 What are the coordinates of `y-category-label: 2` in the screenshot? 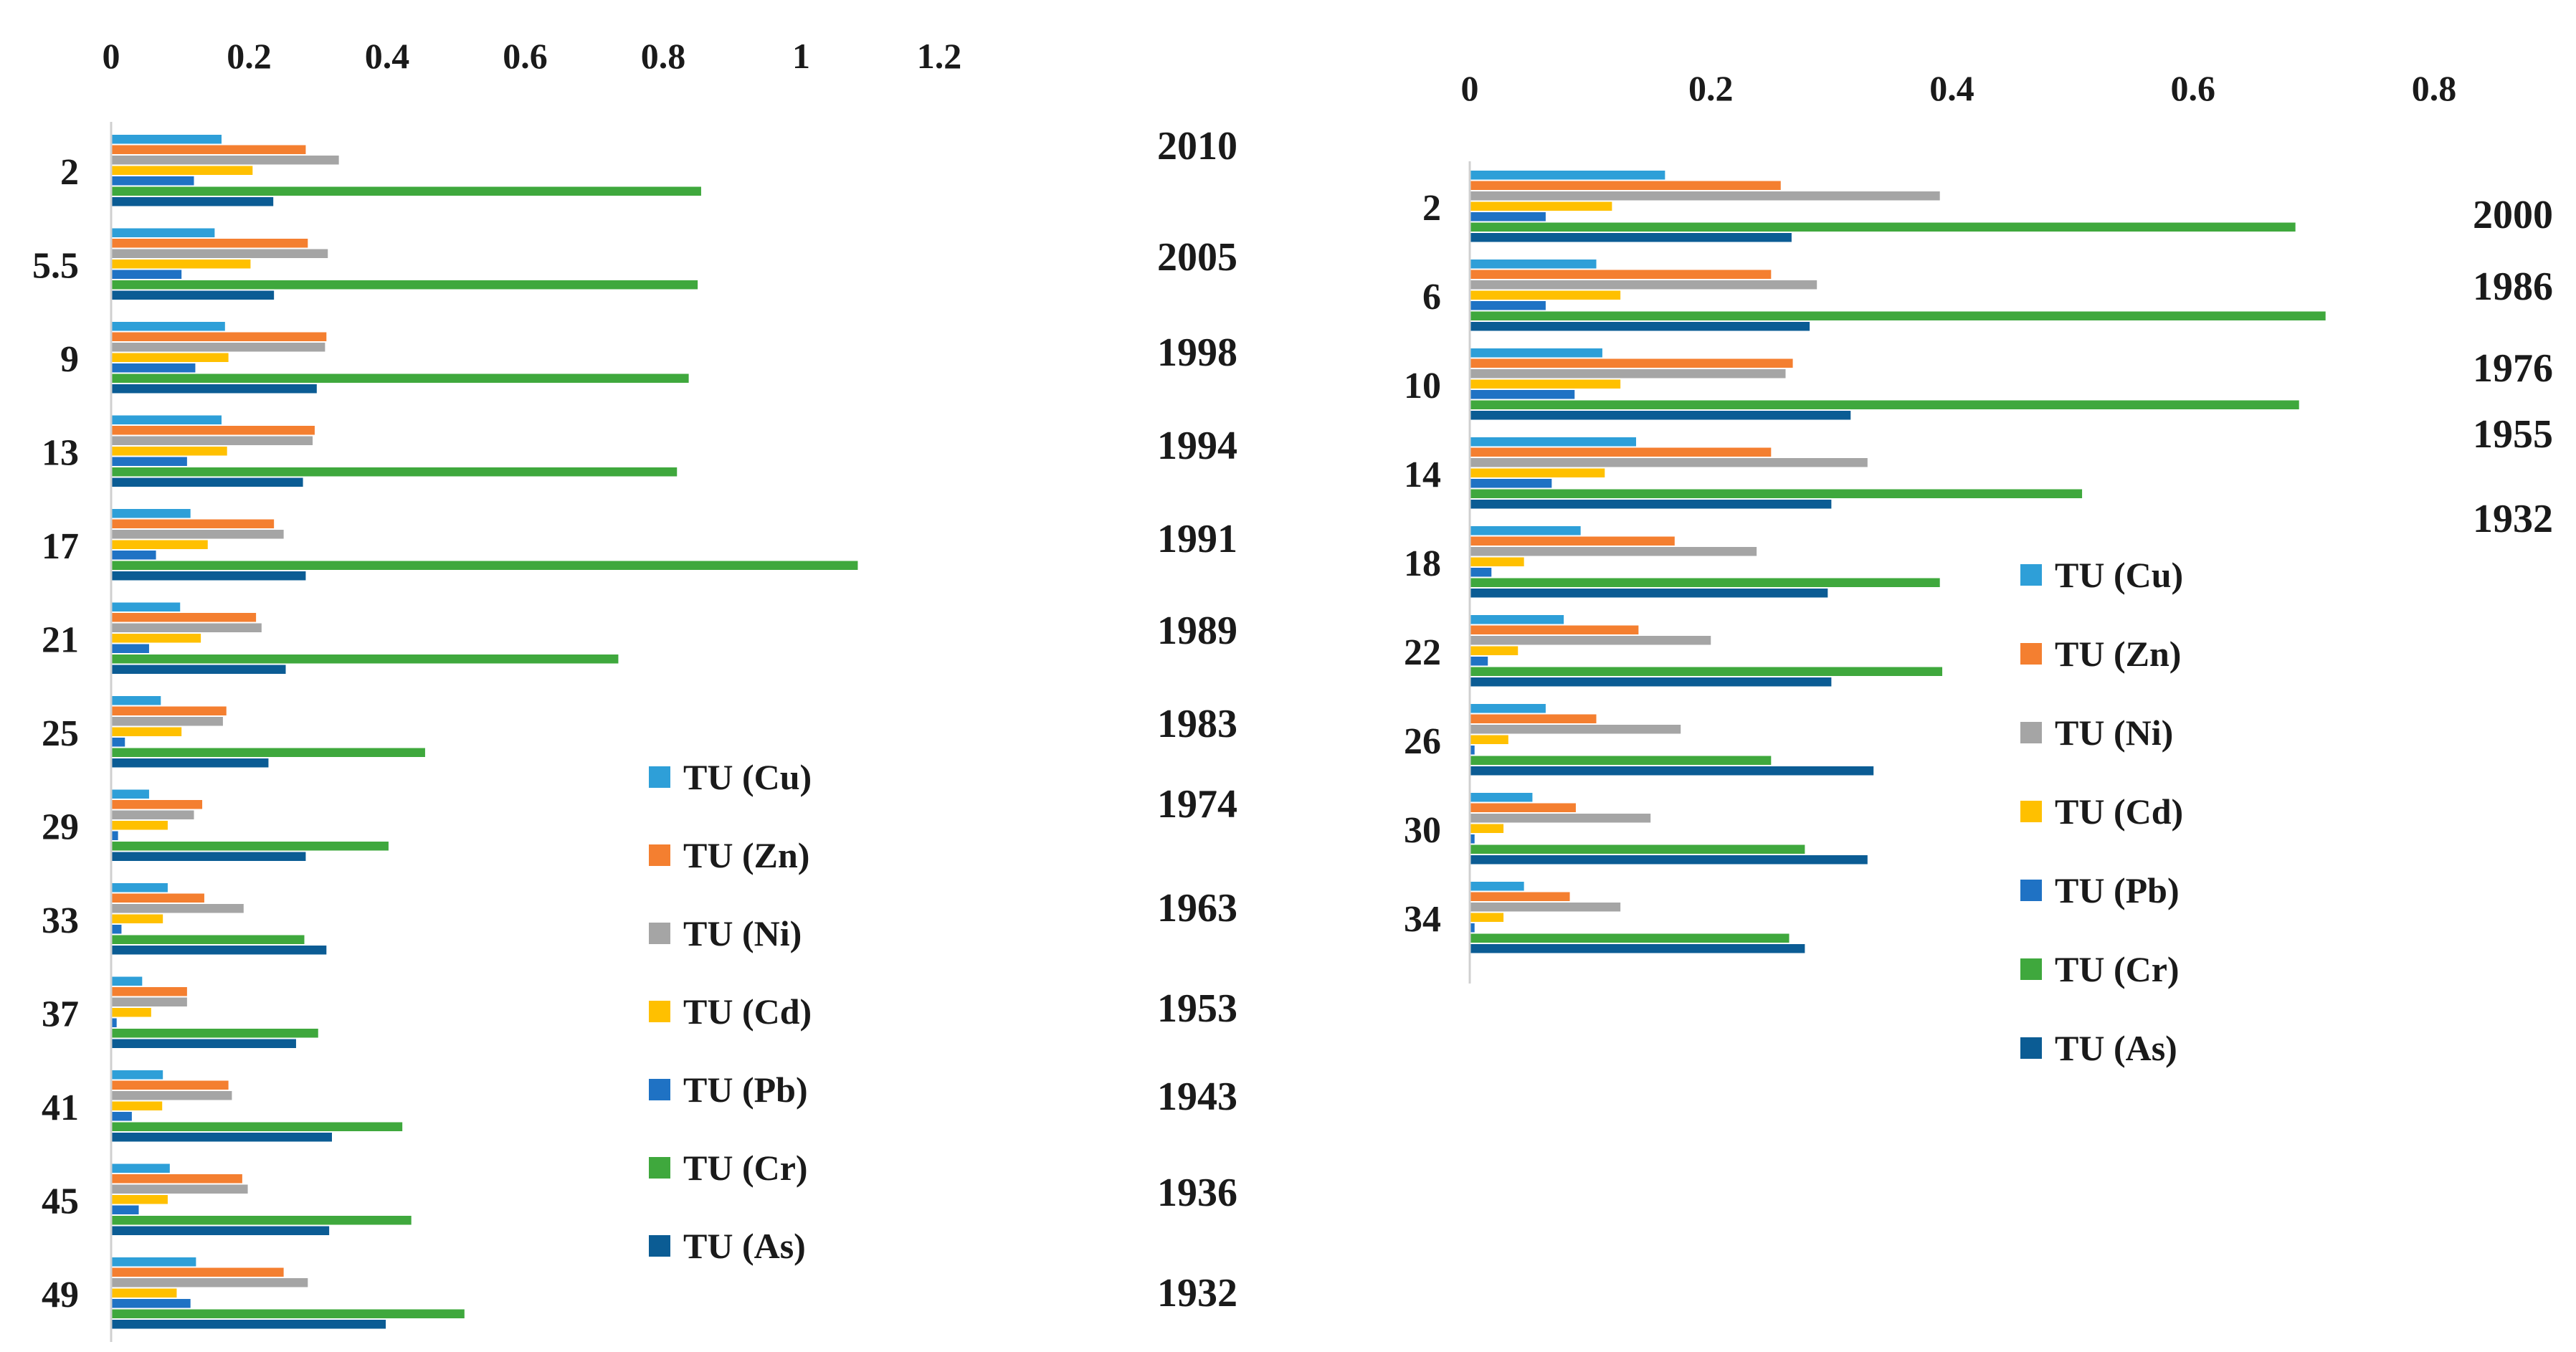 It's located at (69, 173).